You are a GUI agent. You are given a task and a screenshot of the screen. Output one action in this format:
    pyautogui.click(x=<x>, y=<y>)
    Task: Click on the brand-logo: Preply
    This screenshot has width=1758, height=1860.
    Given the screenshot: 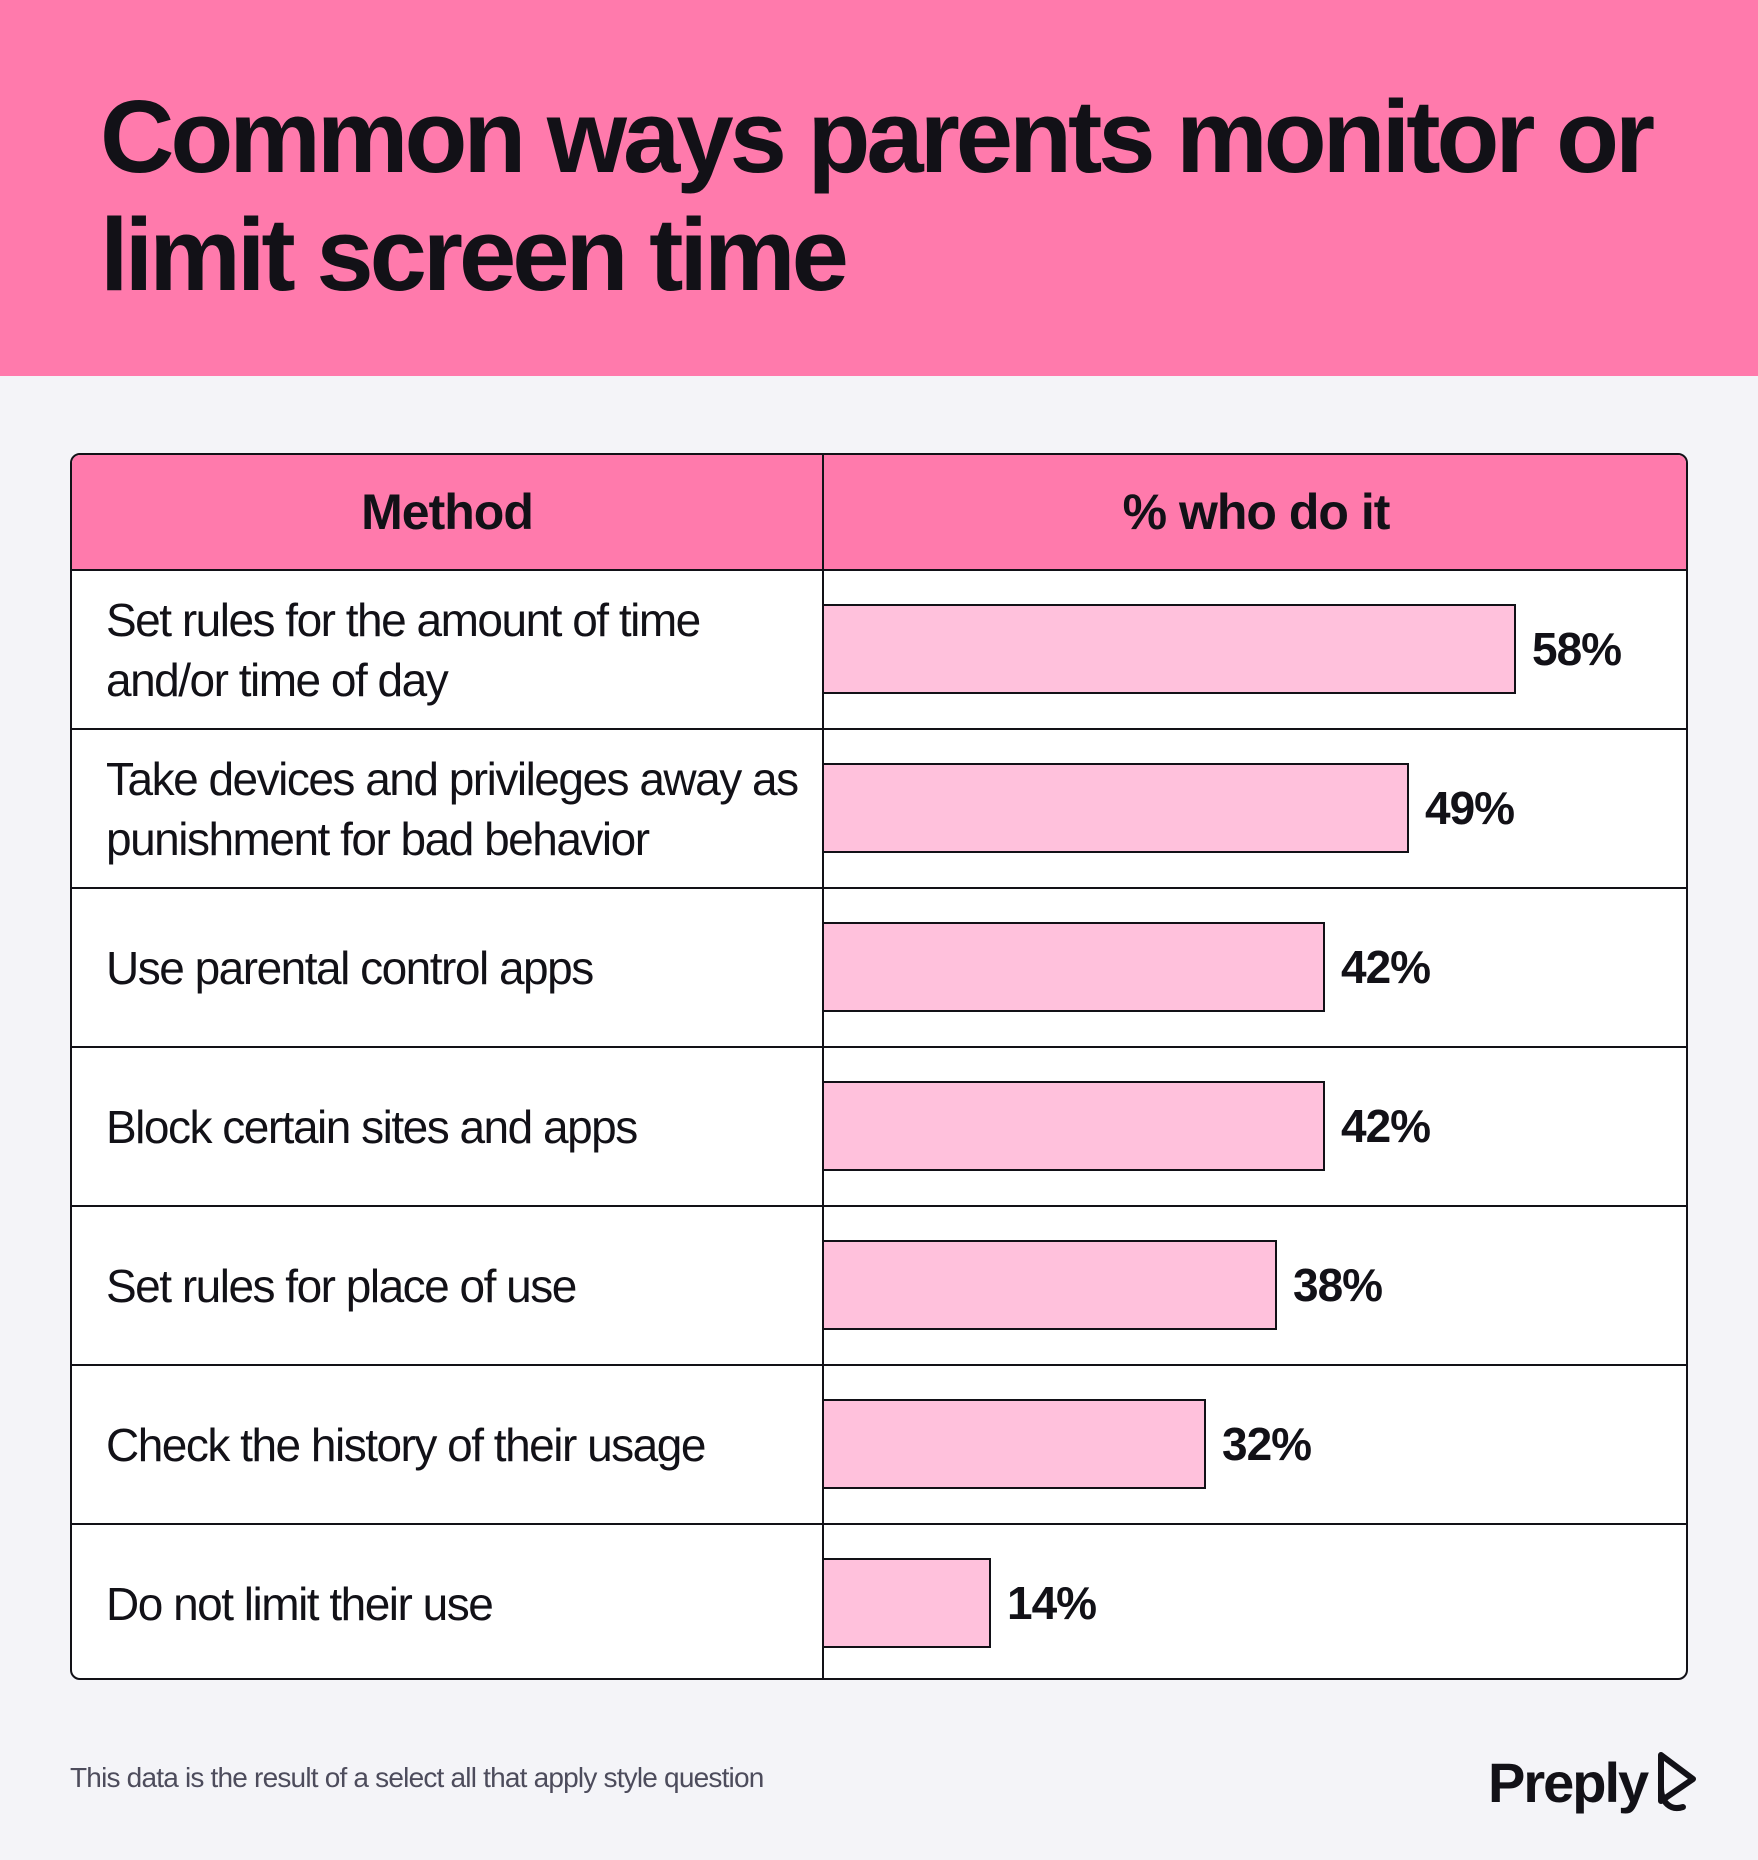 What is the action you would take?
    pyautogui.click(x=1593, y=1783)
    